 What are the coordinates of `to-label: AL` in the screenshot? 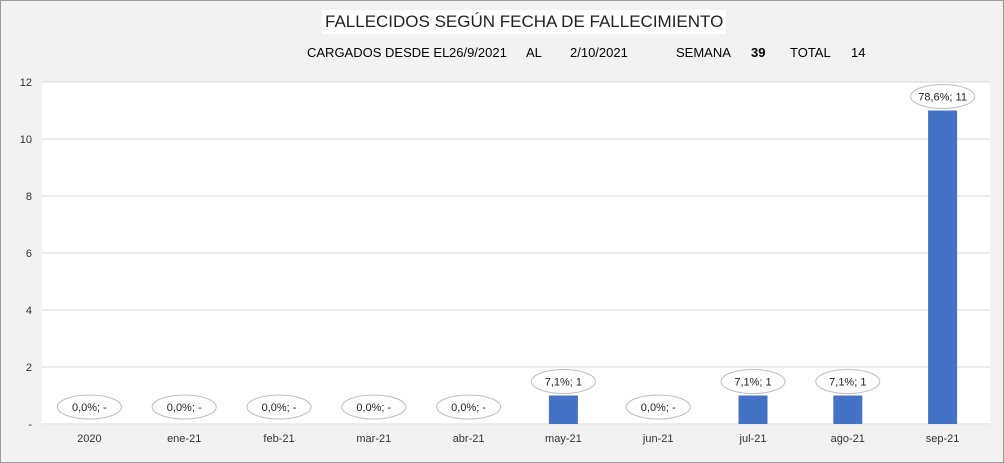 It's located at (534, 52).